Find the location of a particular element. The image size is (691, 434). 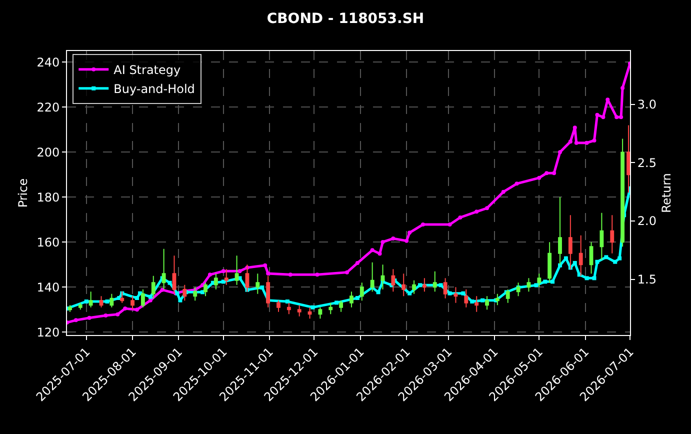

y-axis-title: Price is located at coordinates (23, 193).